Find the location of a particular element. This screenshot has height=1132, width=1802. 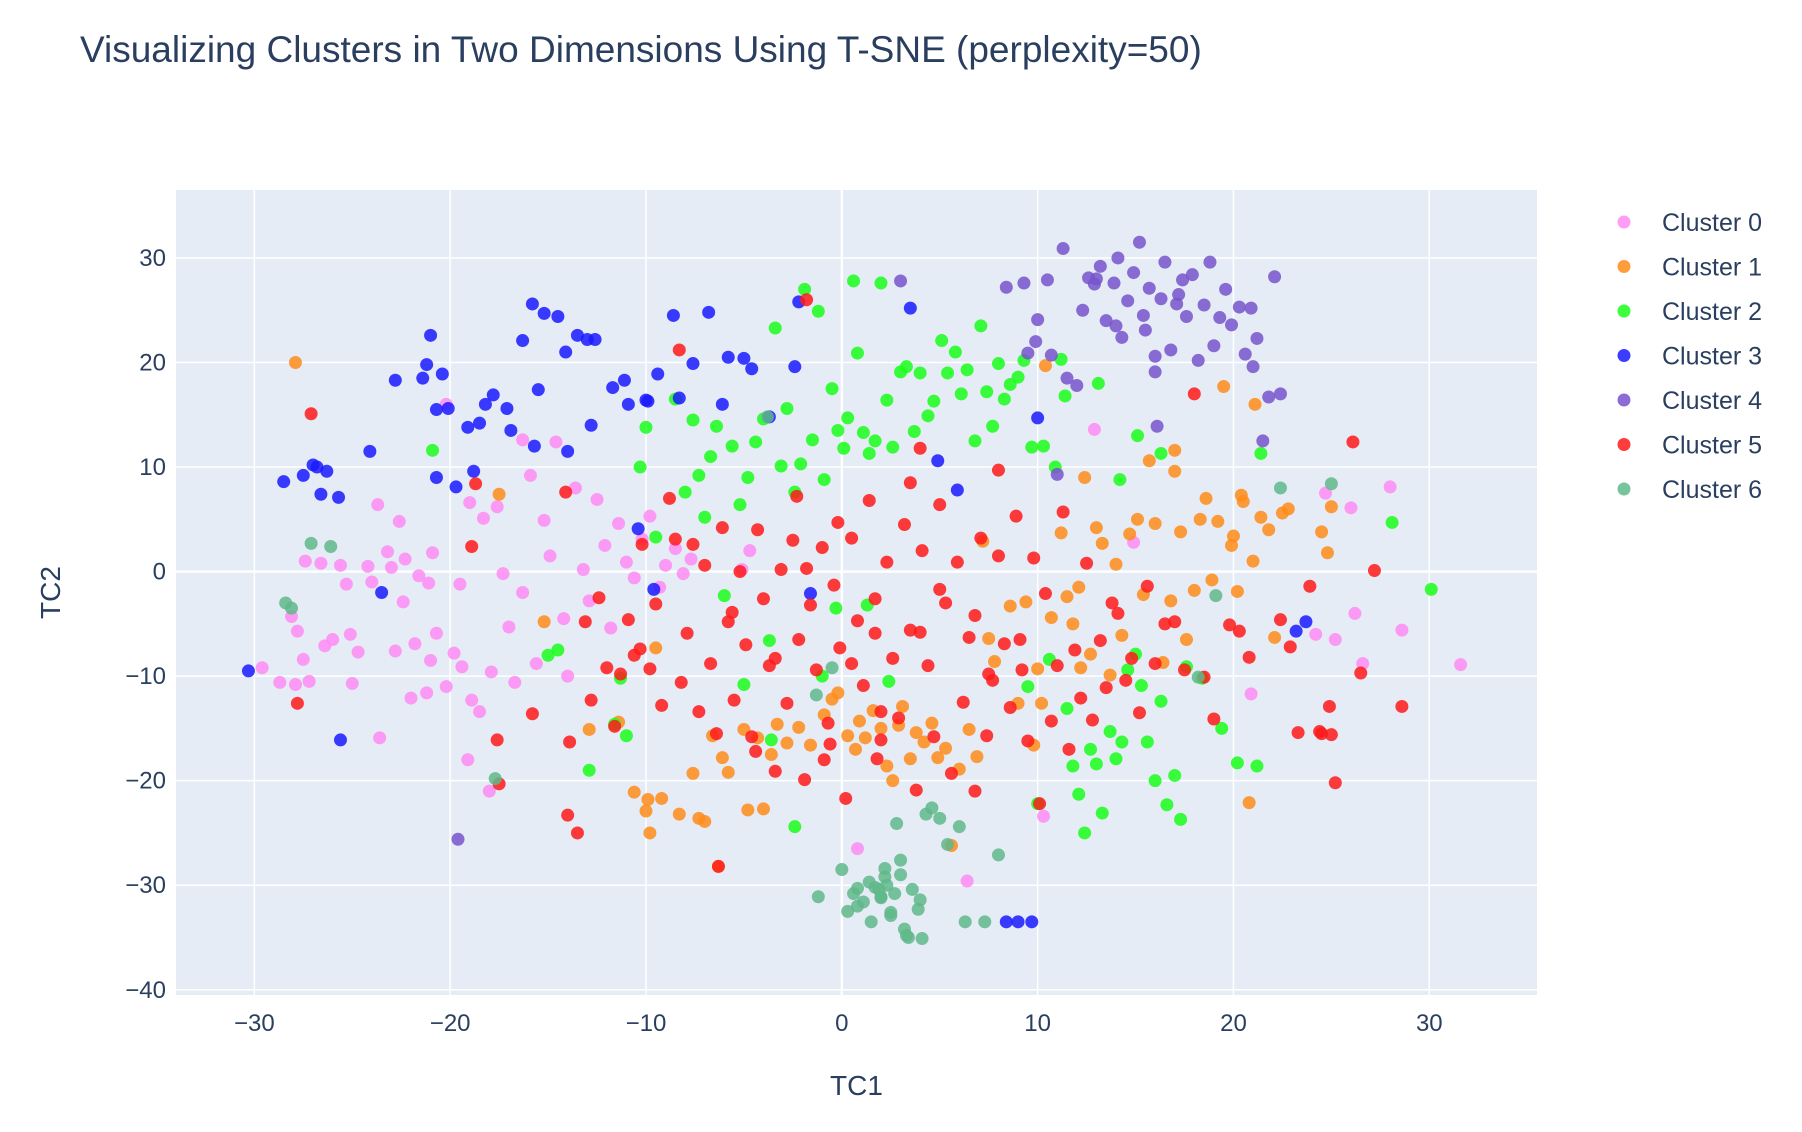

legend-item-cluster-6: Cluster 6 is located at coordinates (1690, 490).